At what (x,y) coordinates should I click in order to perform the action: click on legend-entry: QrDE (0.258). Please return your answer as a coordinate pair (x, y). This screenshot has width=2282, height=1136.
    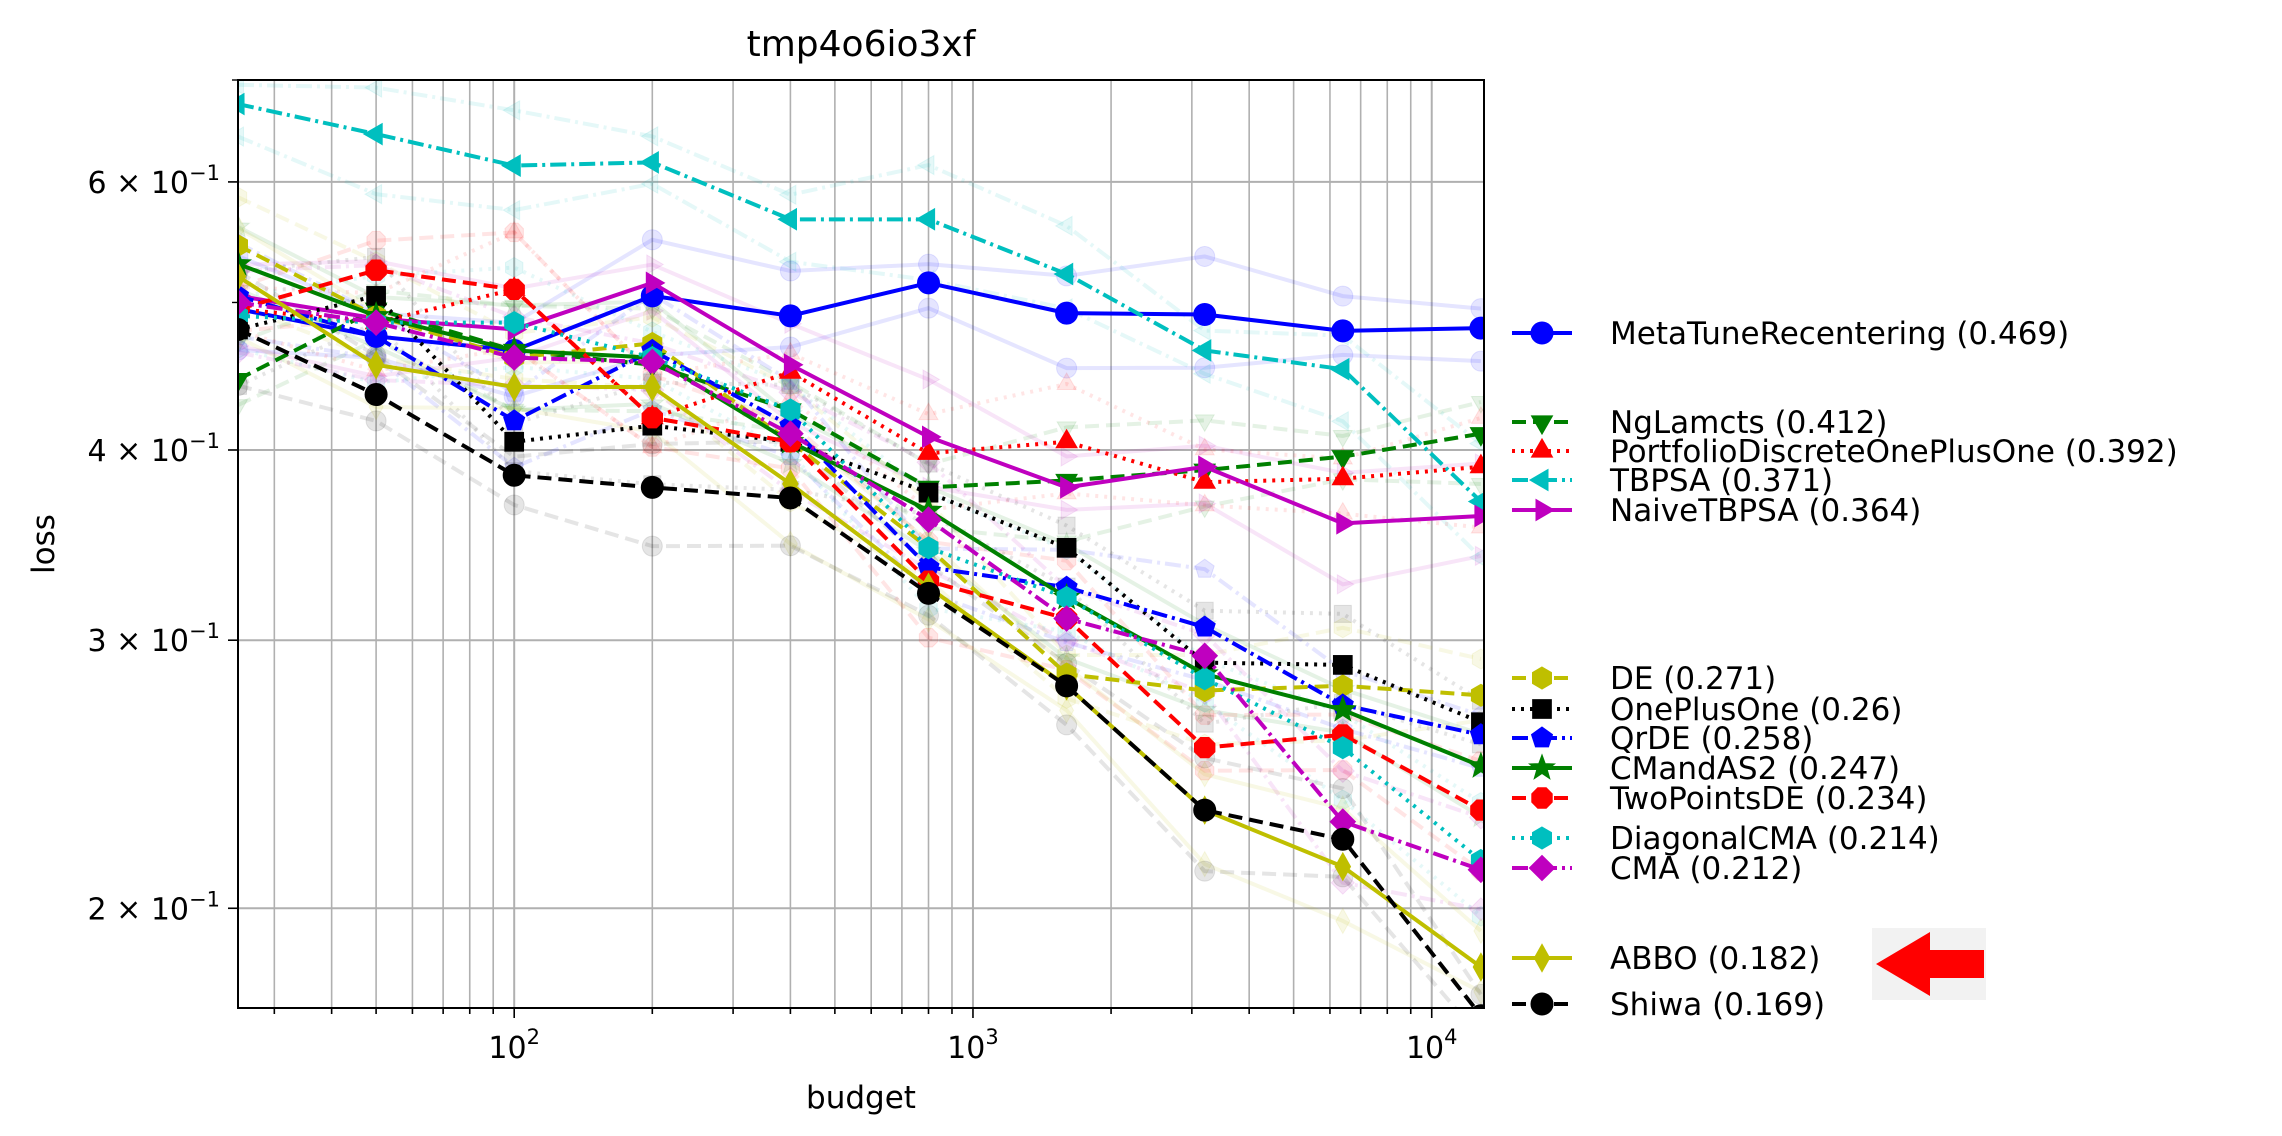
    Looking at the image, I should click on (1662, 739).